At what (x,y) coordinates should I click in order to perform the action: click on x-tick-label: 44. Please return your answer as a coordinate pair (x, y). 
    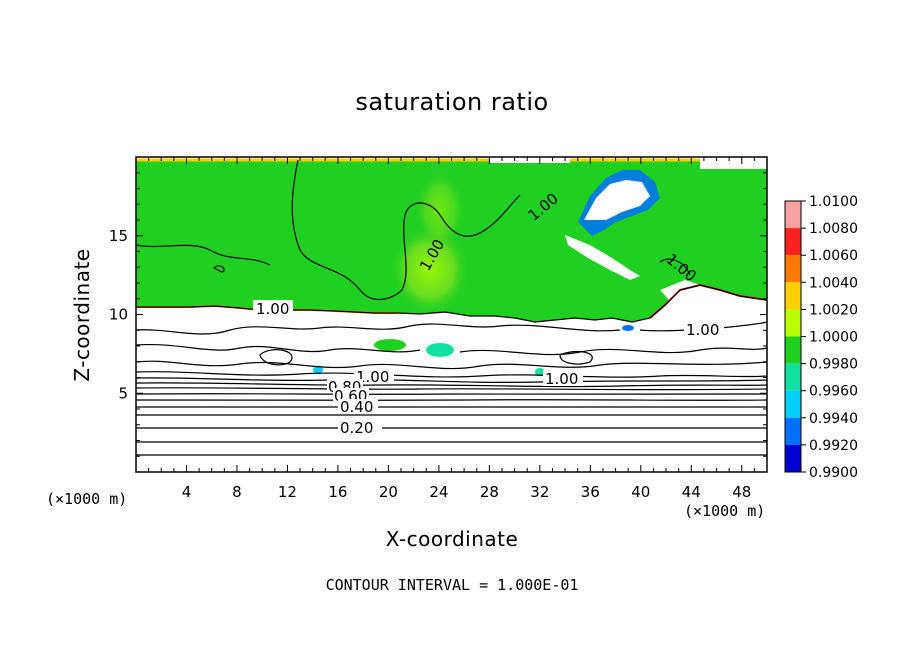
    Looking at the image, I should click on (691, 492).